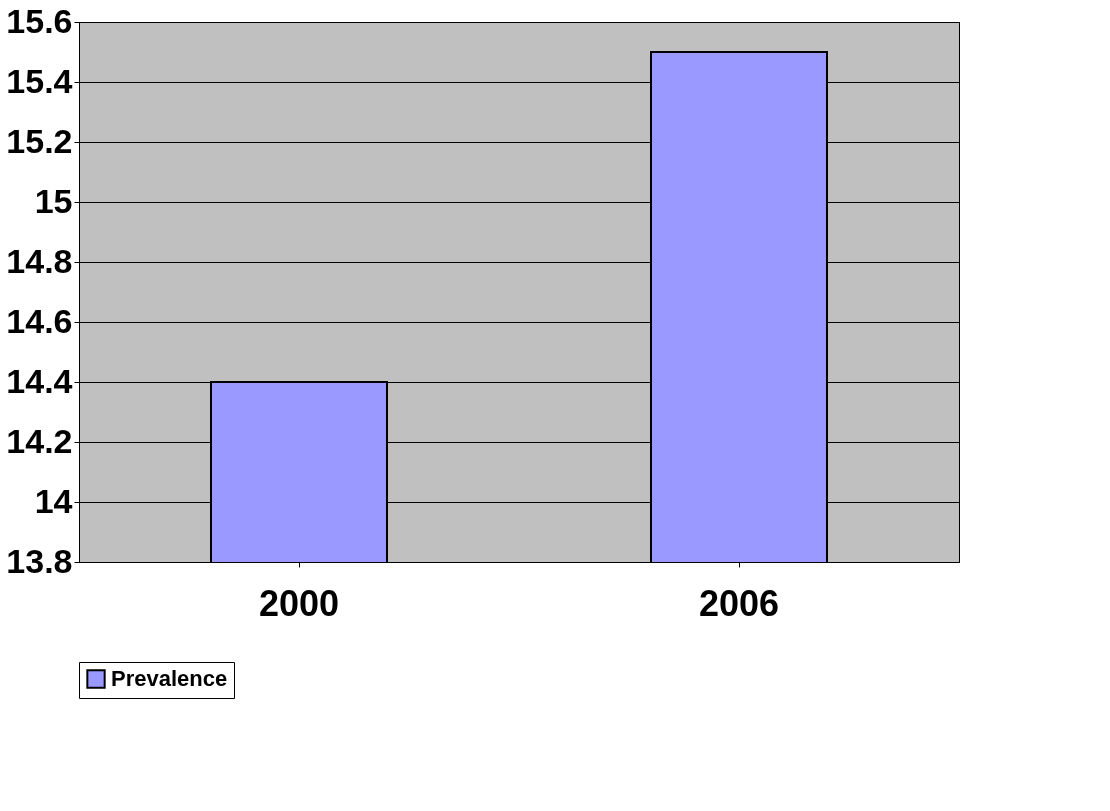 Image resolution: width=1110 pixels, height=811 pixels. I want to click on y-tick-label: 15.2, so click(39, 140).